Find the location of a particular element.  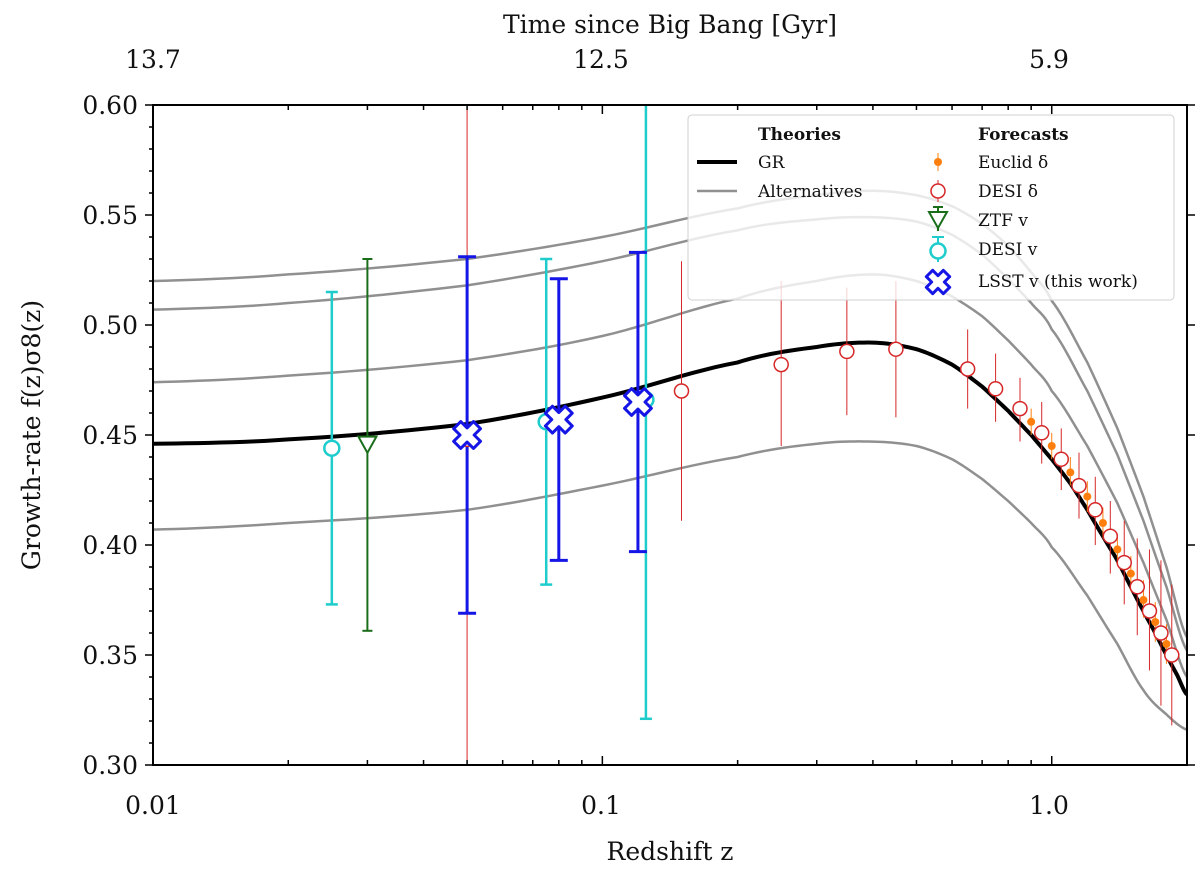

legend-desi-delta-marker is located at coordinates (938, 191).